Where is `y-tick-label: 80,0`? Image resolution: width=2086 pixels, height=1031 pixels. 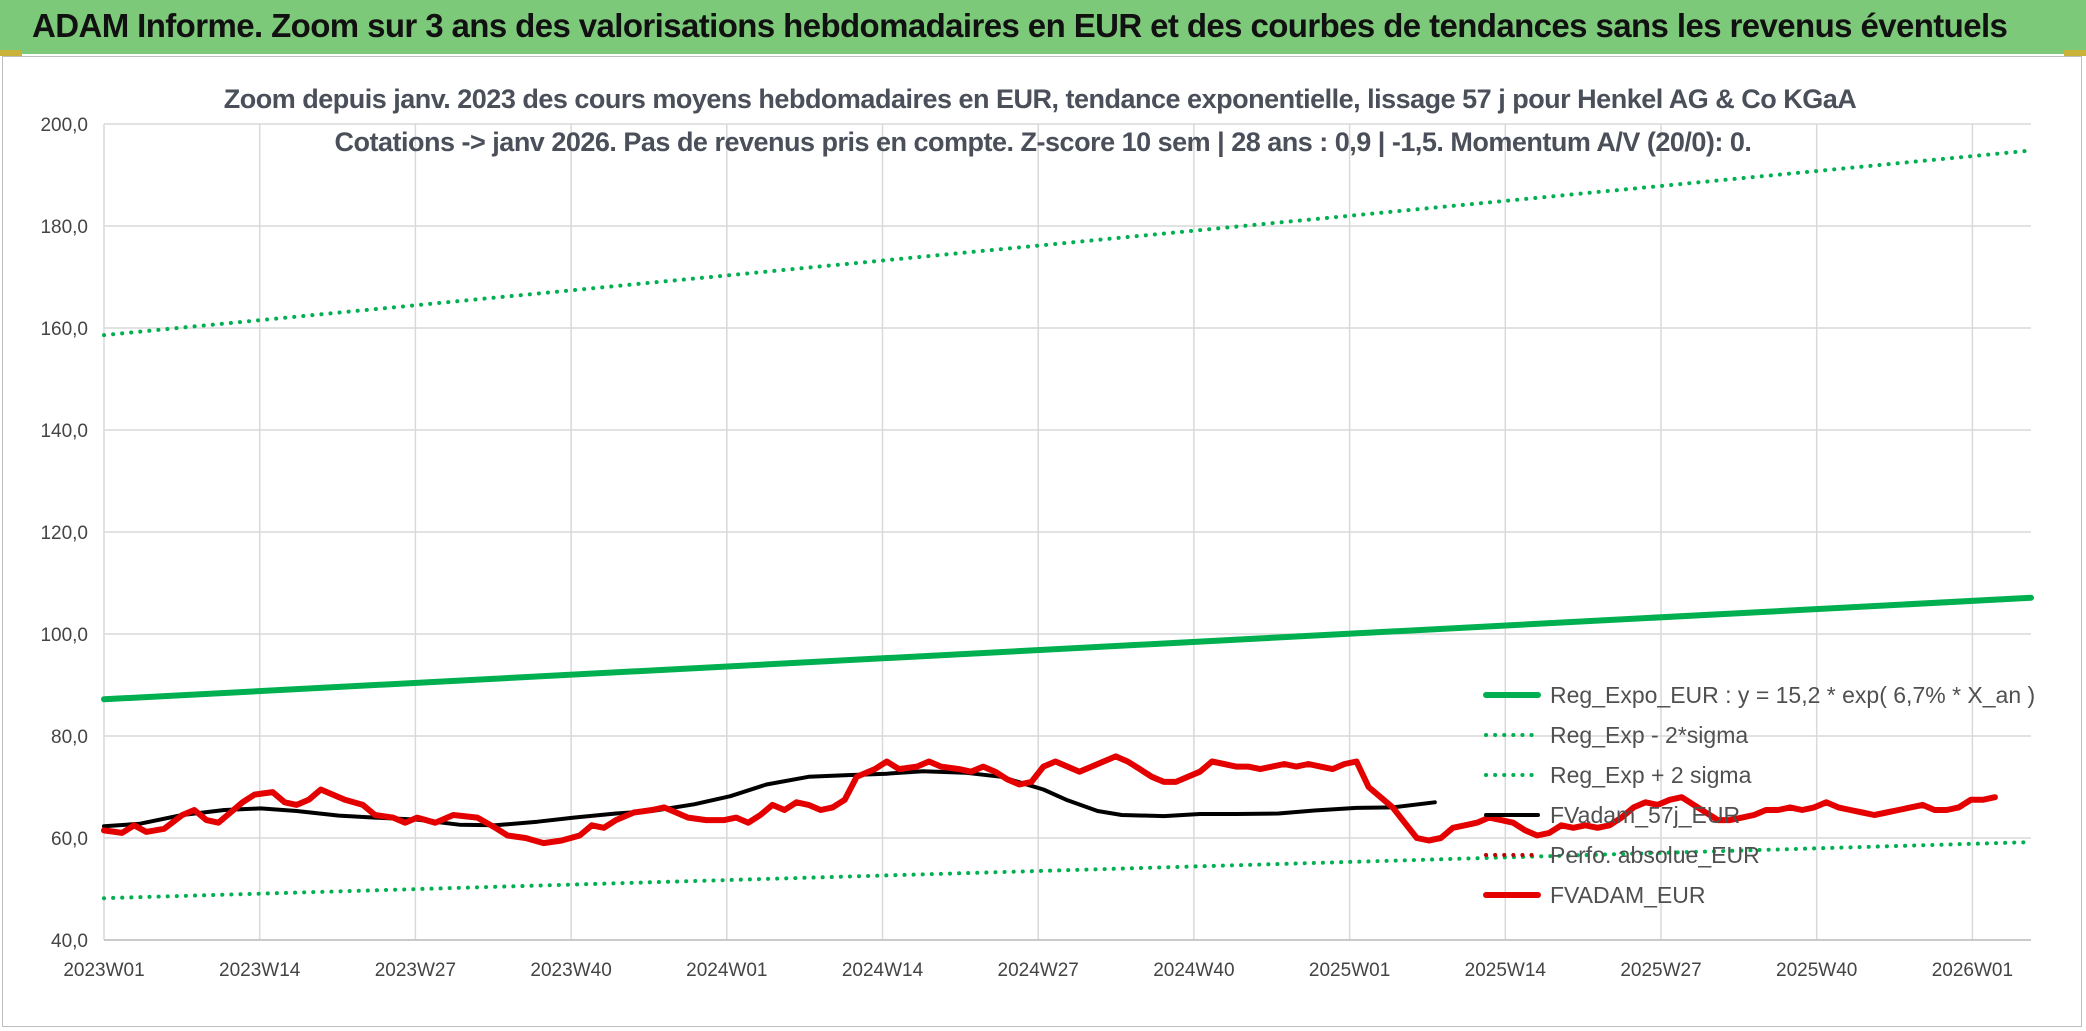
y-tick-label: 80,0 is located at coordinates (69, 737).